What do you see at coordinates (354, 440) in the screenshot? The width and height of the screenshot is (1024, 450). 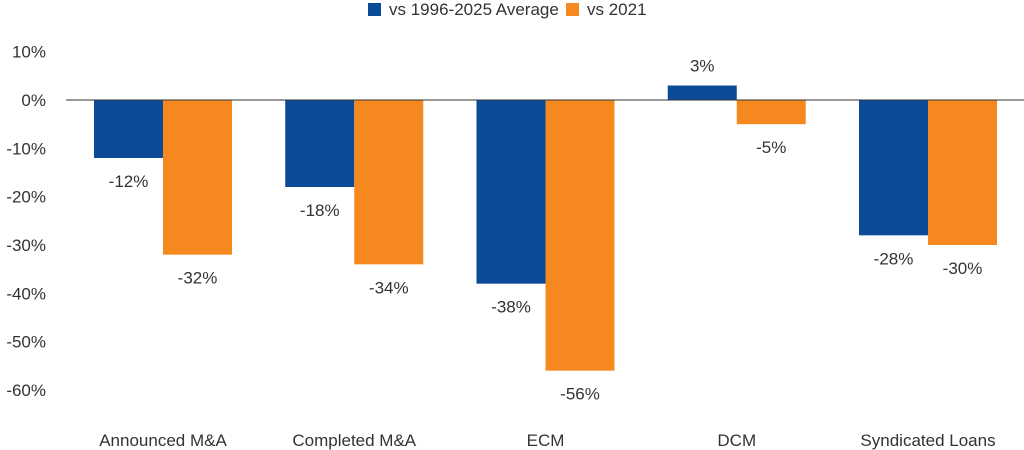 I see `x-category-label: Completed M&A` at bounding box center [354, 440].